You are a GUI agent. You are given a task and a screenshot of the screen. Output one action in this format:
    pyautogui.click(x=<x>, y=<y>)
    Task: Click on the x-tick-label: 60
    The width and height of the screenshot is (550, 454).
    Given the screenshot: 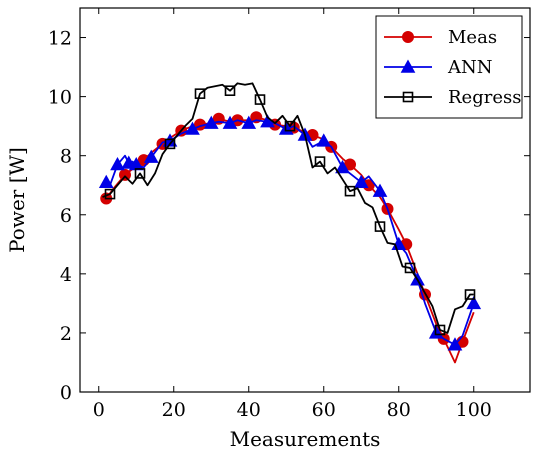 What is the action you would take?
    pyautogui.click(x=324, y=410)
    